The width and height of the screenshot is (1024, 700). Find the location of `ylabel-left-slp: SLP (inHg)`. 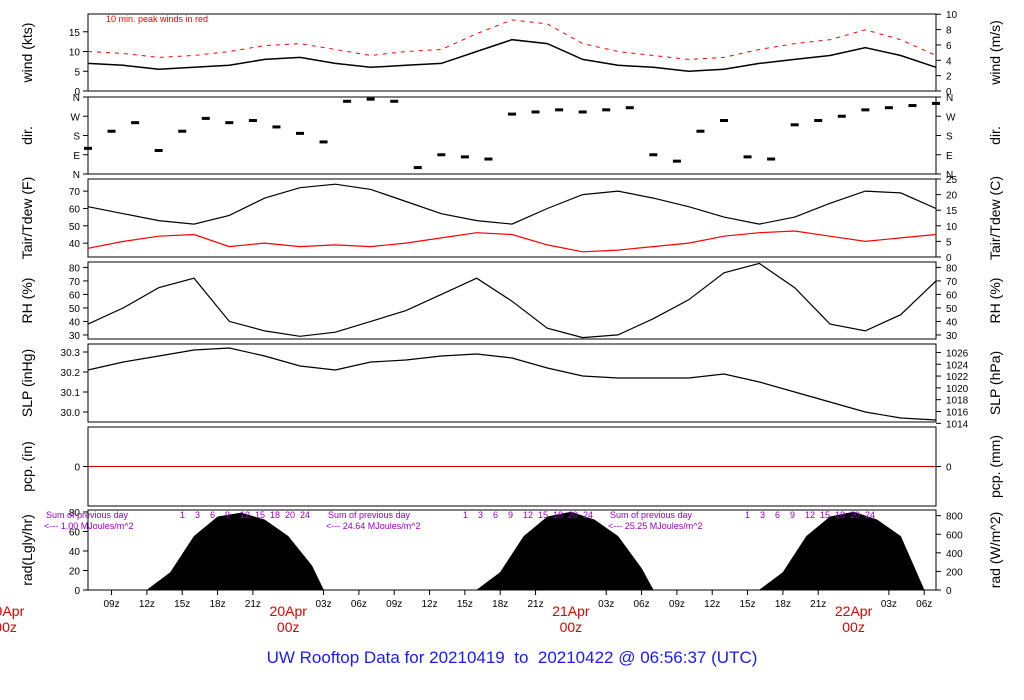

ylabel-left-slp: SLP (inHg) is located at coordinates (27, 383).